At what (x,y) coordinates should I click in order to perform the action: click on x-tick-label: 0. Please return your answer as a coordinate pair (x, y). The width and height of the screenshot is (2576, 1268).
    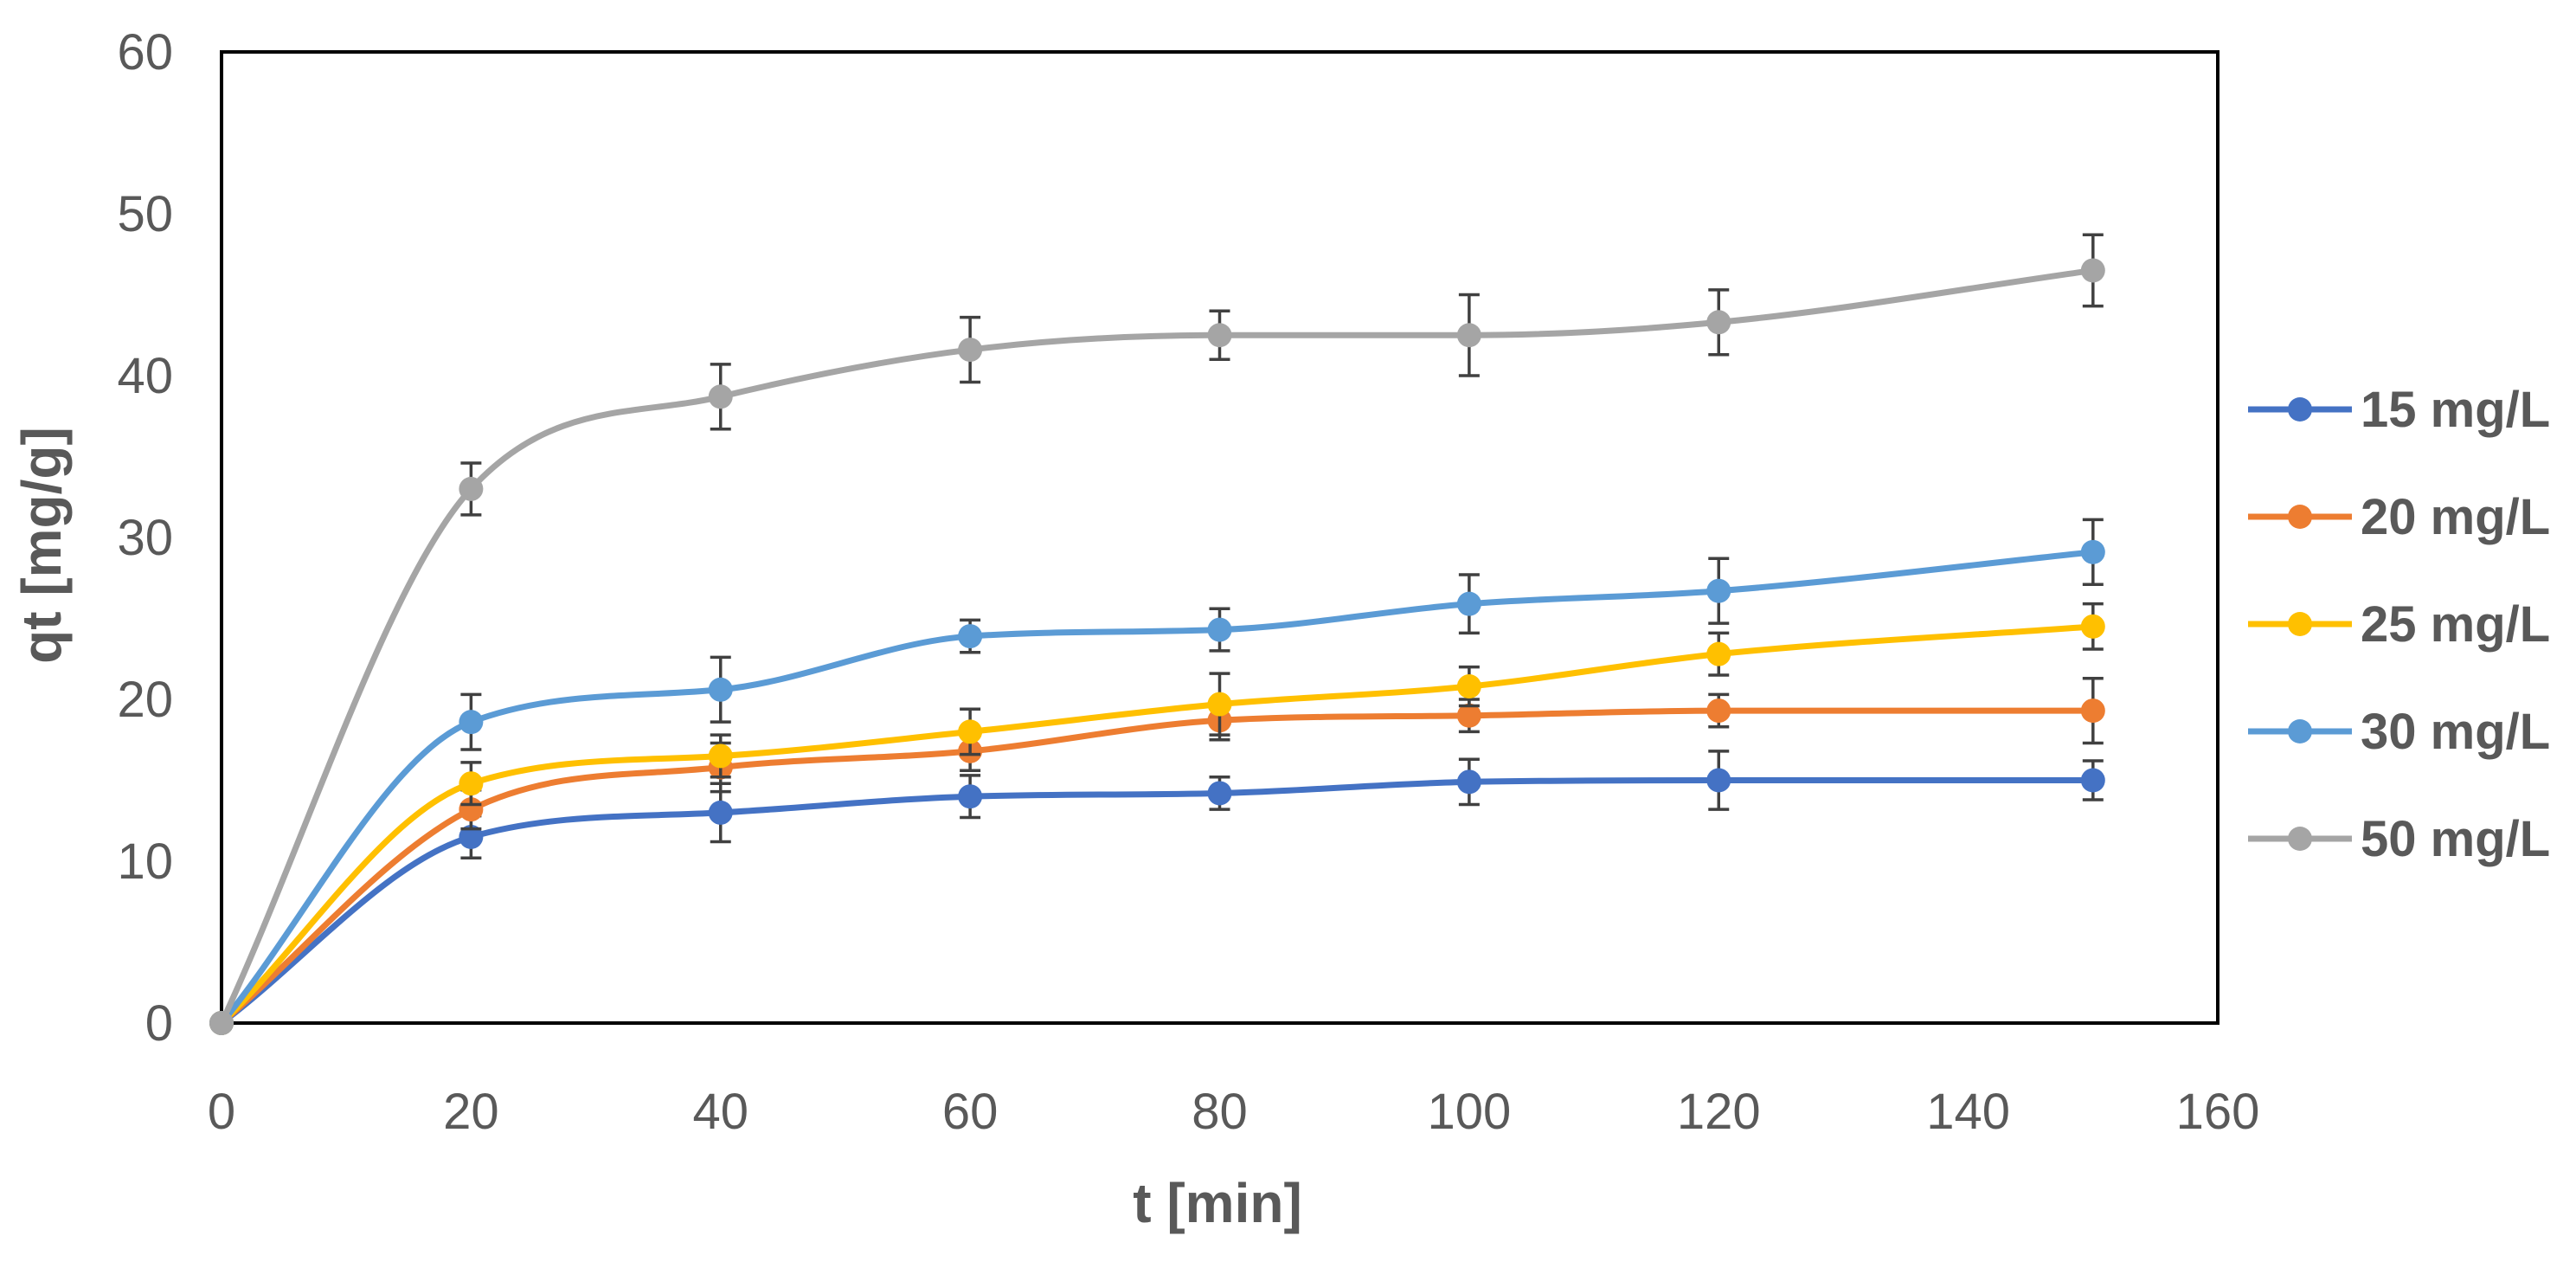
    Looking at the image, I should click on (222, 1112).